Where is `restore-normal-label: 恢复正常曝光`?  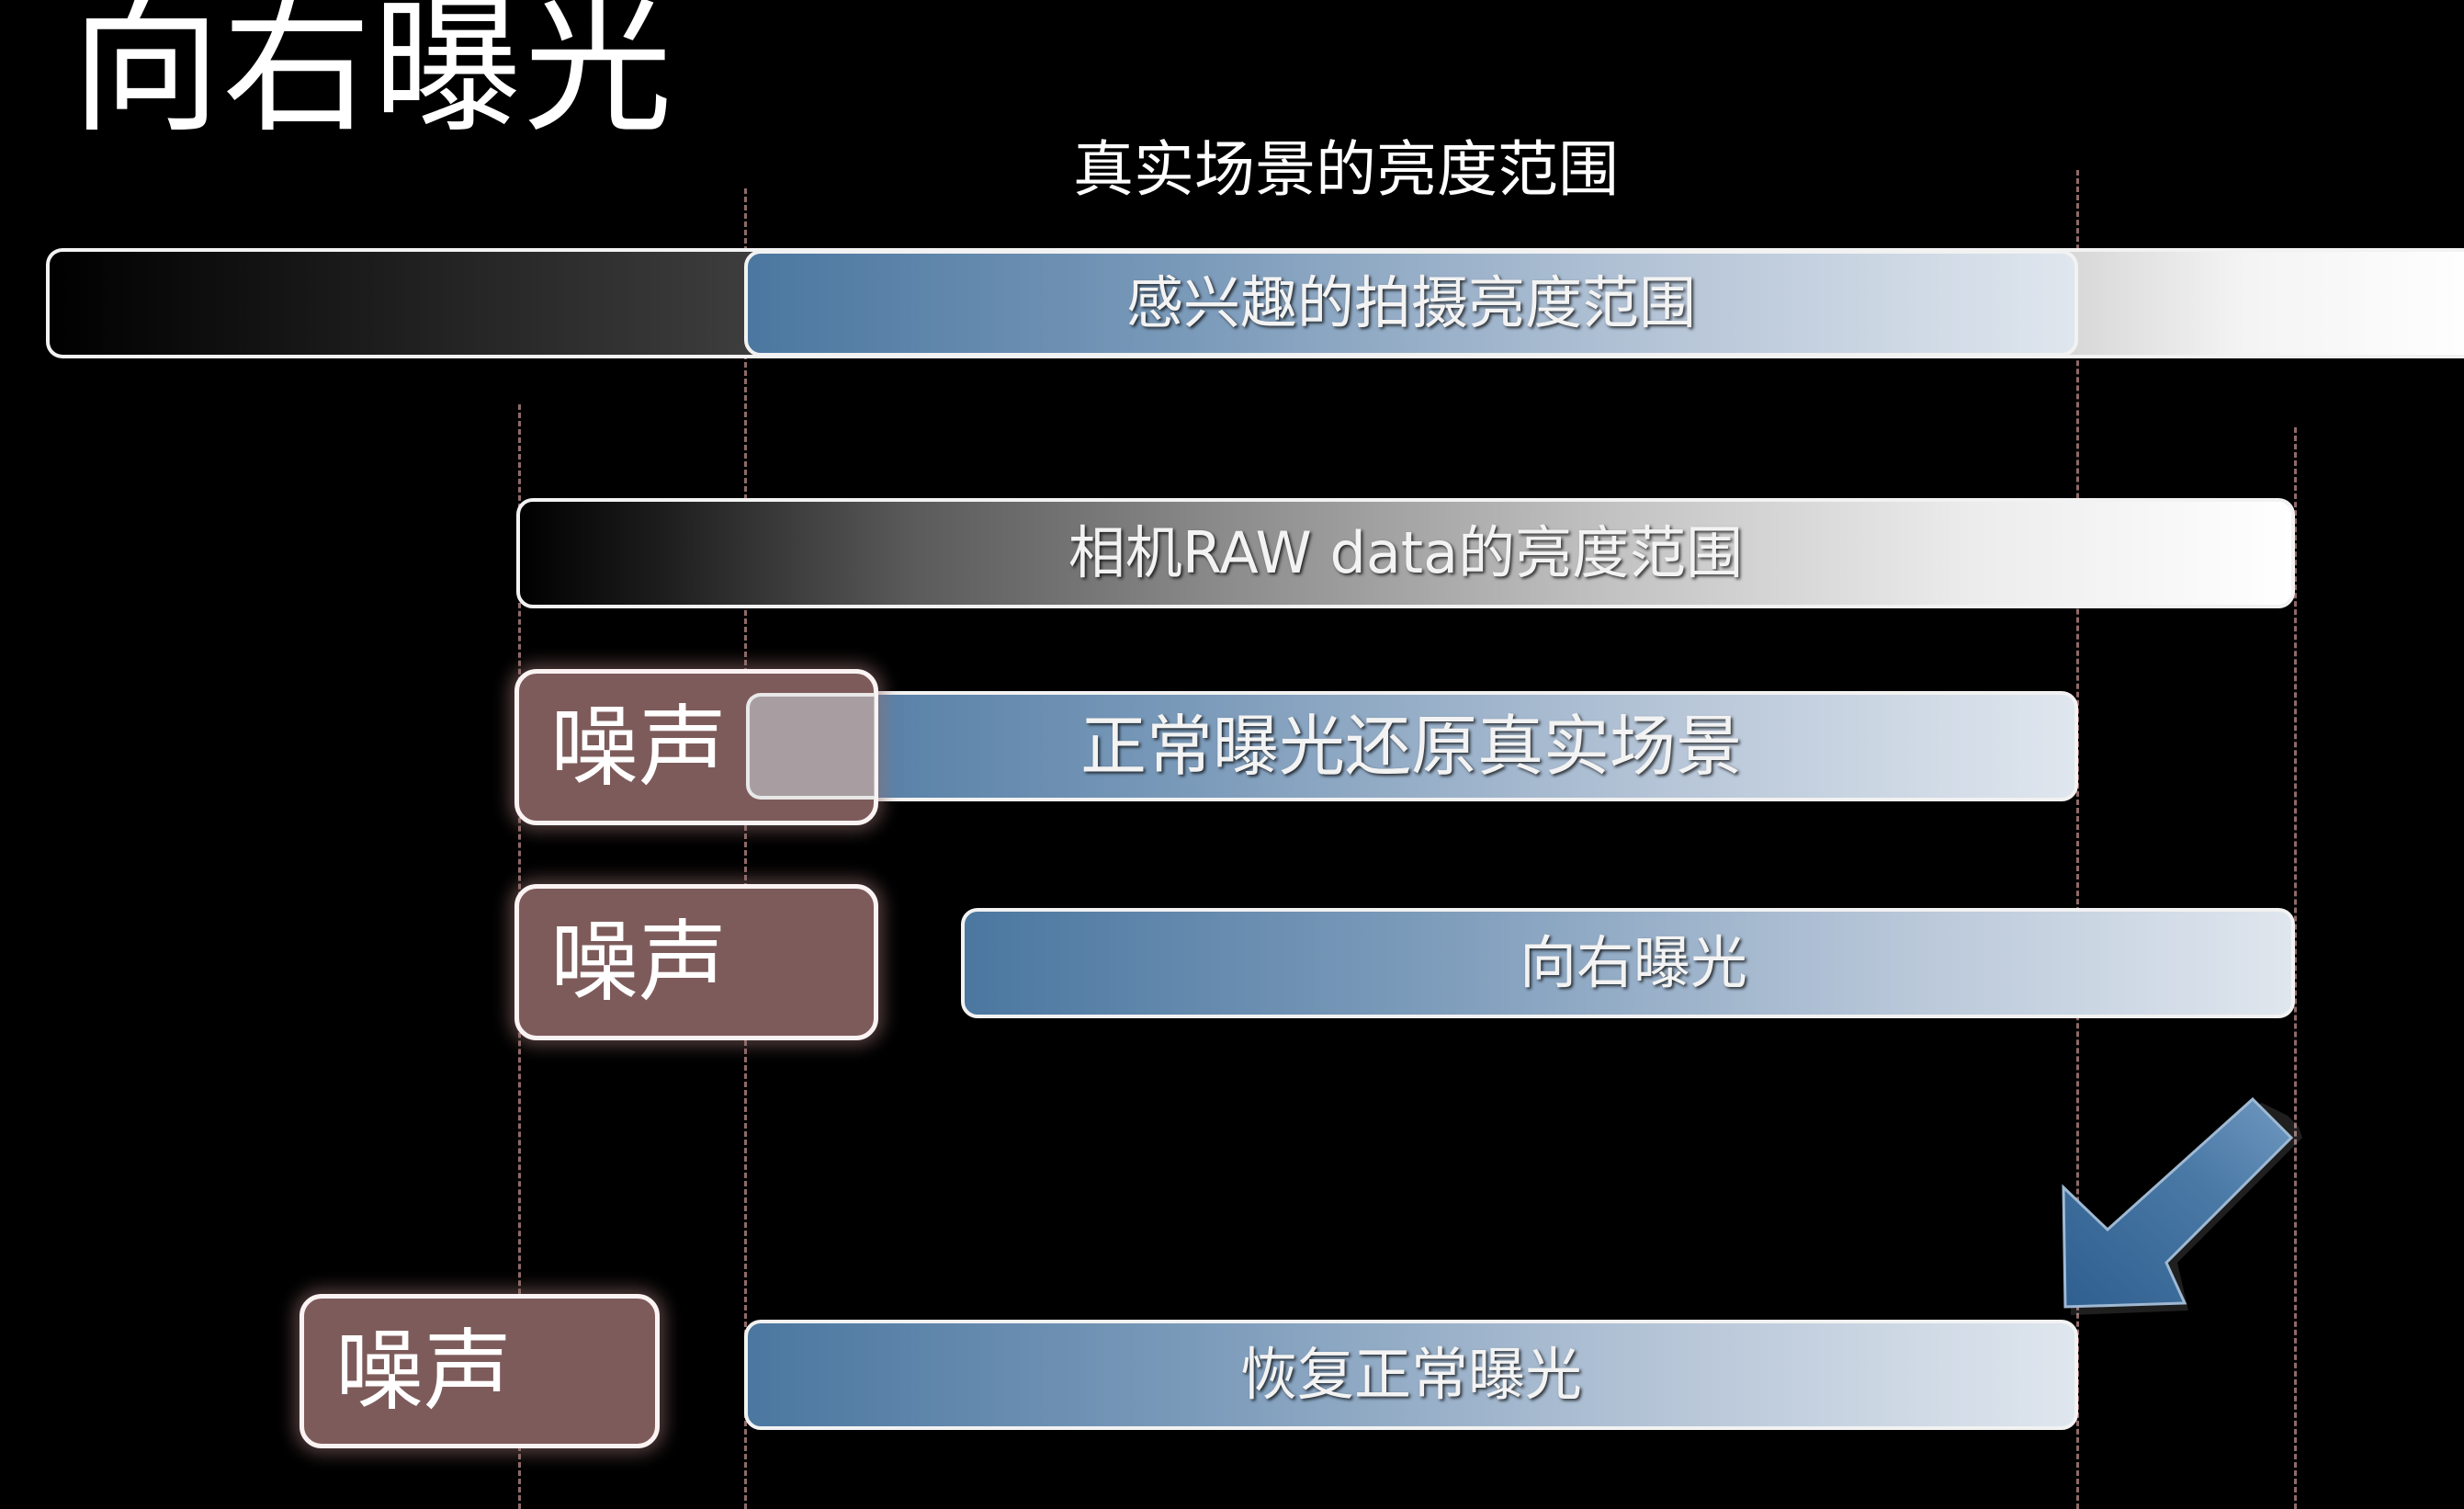 restore-normal-label: 恢复正常曝光 is located at coordinates (1411, 1374).